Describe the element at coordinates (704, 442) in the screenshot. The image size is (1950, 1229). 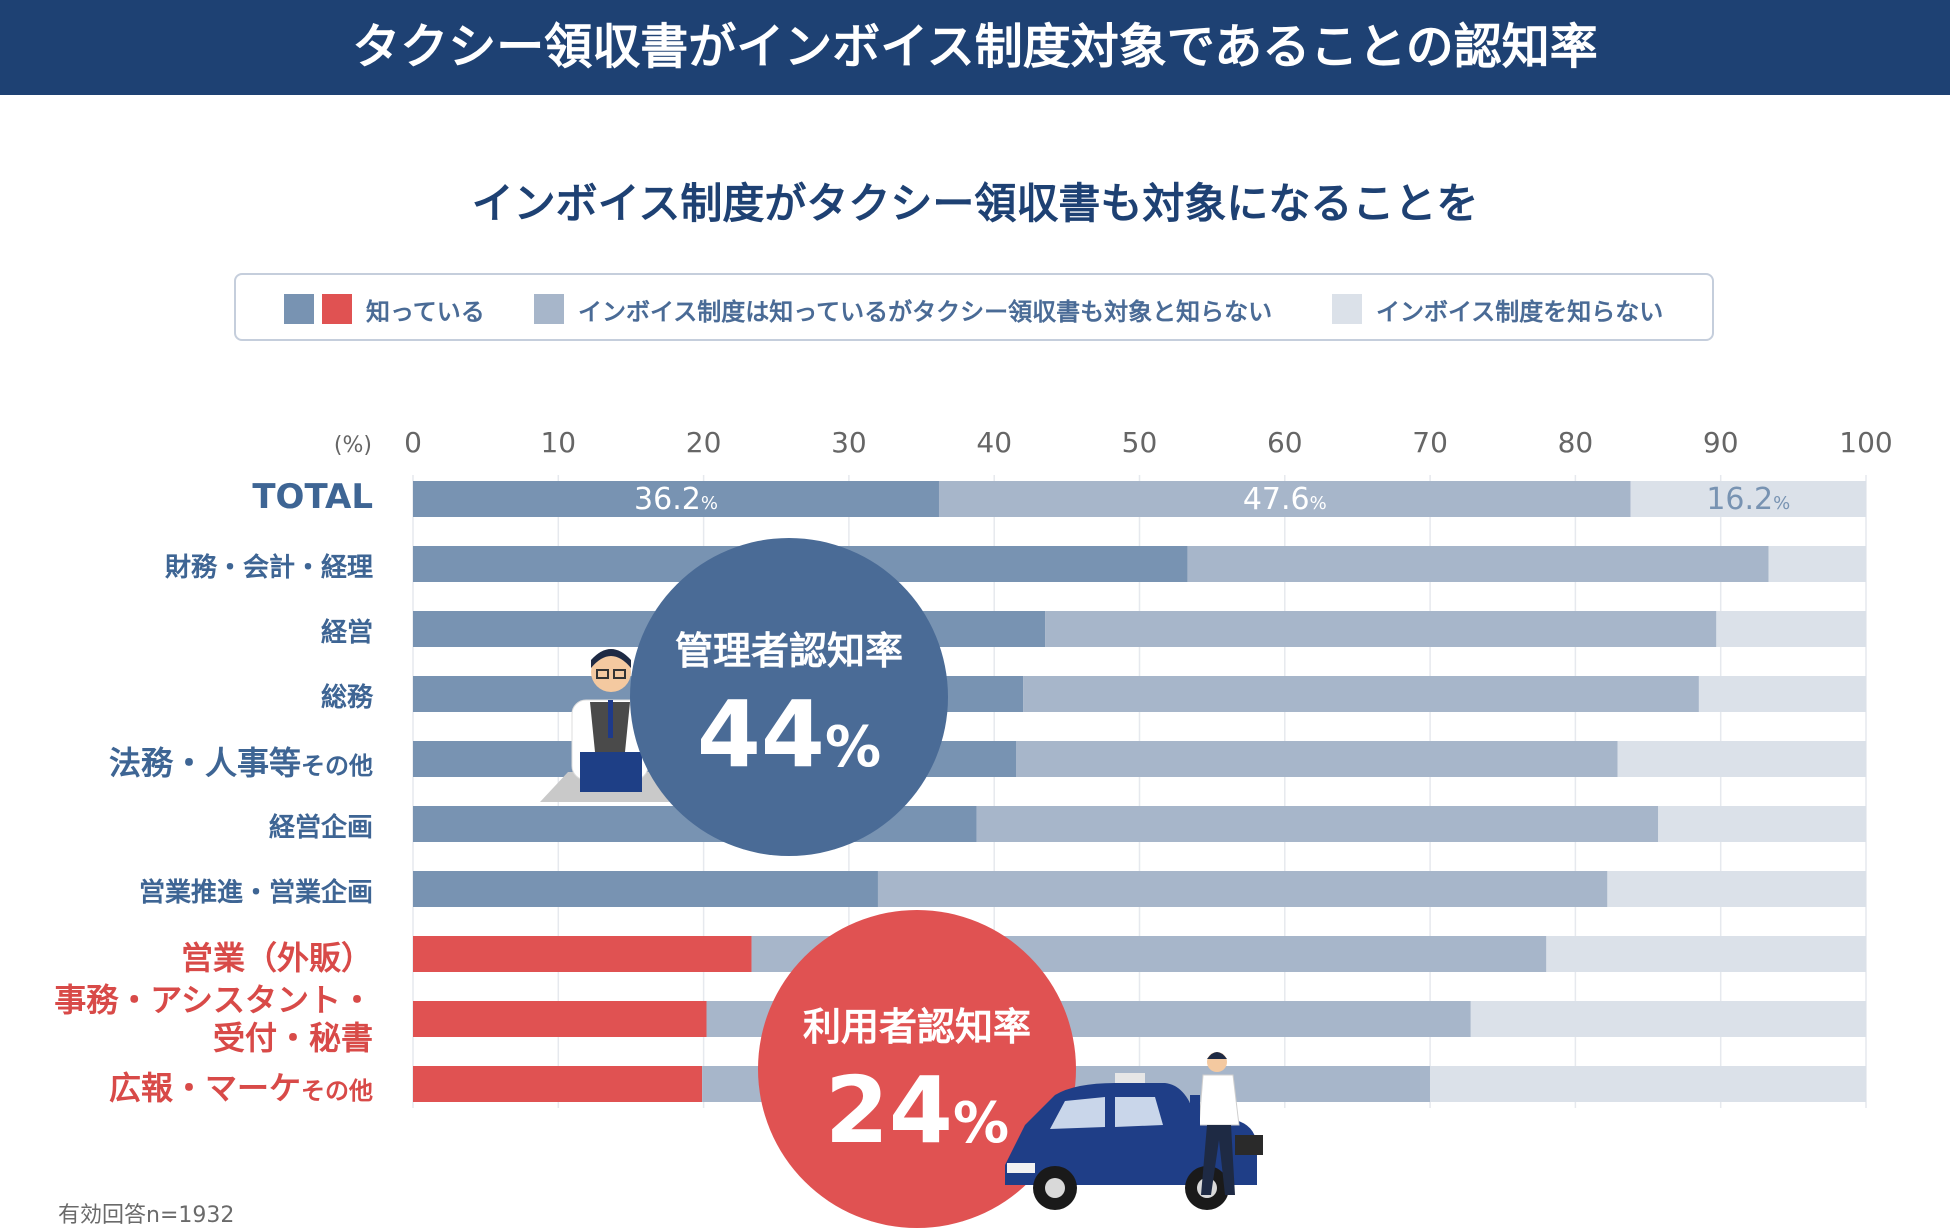
I see `x-tick-label: 20` at that location.